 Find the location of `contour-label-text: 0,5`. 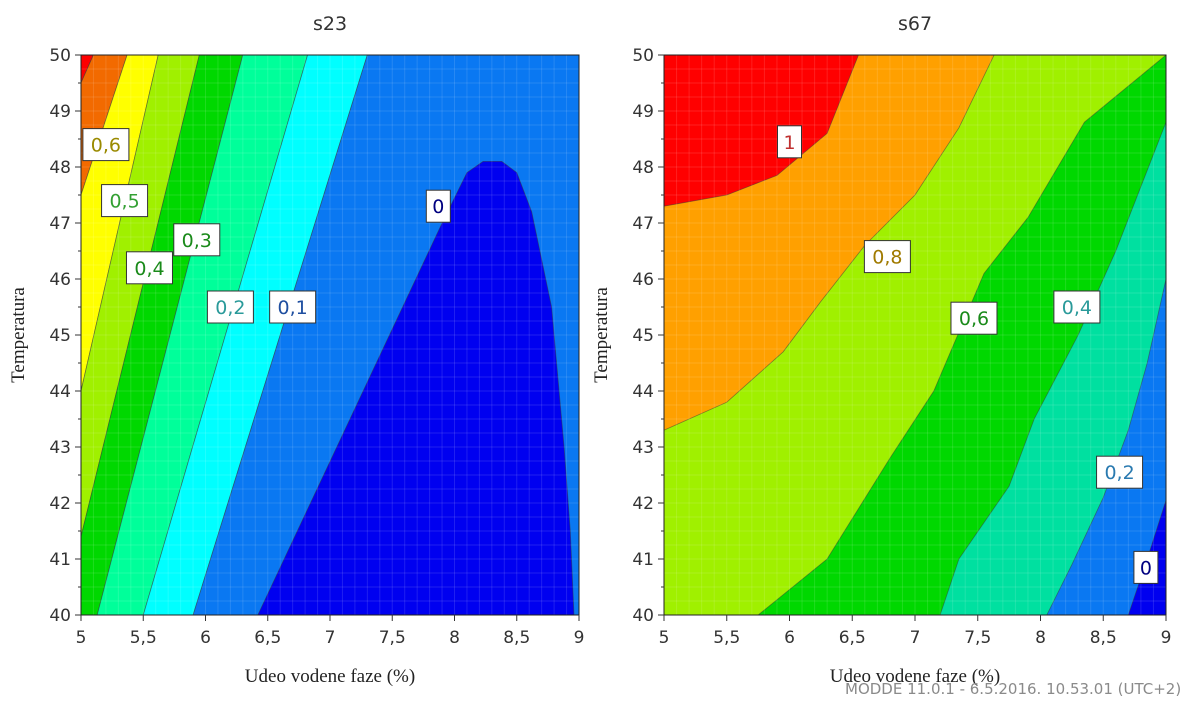

contour-label-text: 0,5 is located at coordinates (124, 202).